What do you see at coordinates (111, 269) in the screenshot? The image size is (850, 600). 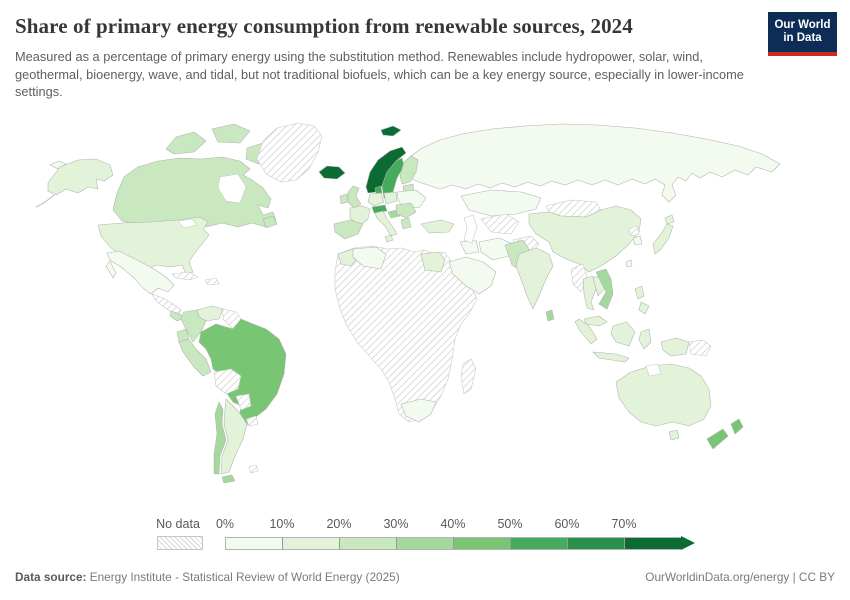 I see `country-mexico-baja` at bounding box center [111, 269].